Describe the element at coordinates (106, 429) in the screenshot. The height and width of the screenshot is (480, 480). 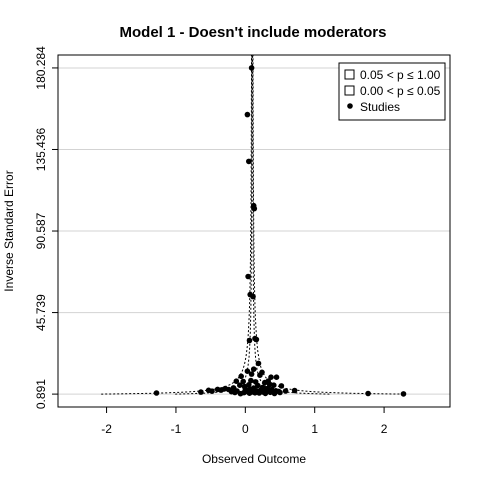
I see `x-tick-label: -2` at that location.